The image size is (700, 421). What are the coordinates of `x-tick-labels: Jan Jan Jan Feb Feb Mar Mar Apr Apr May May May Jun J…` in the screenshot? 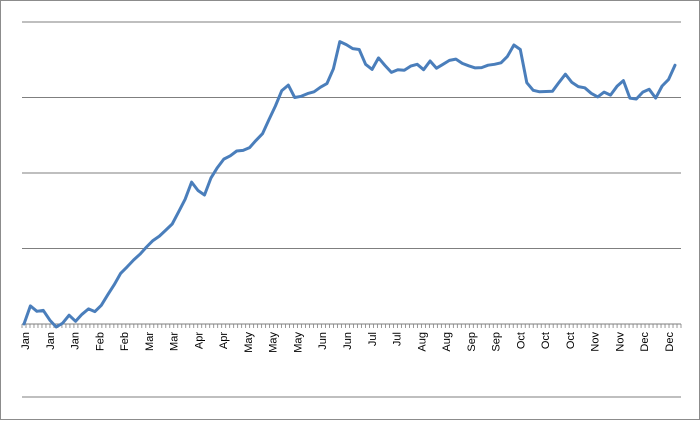 It's located at (348, 342).